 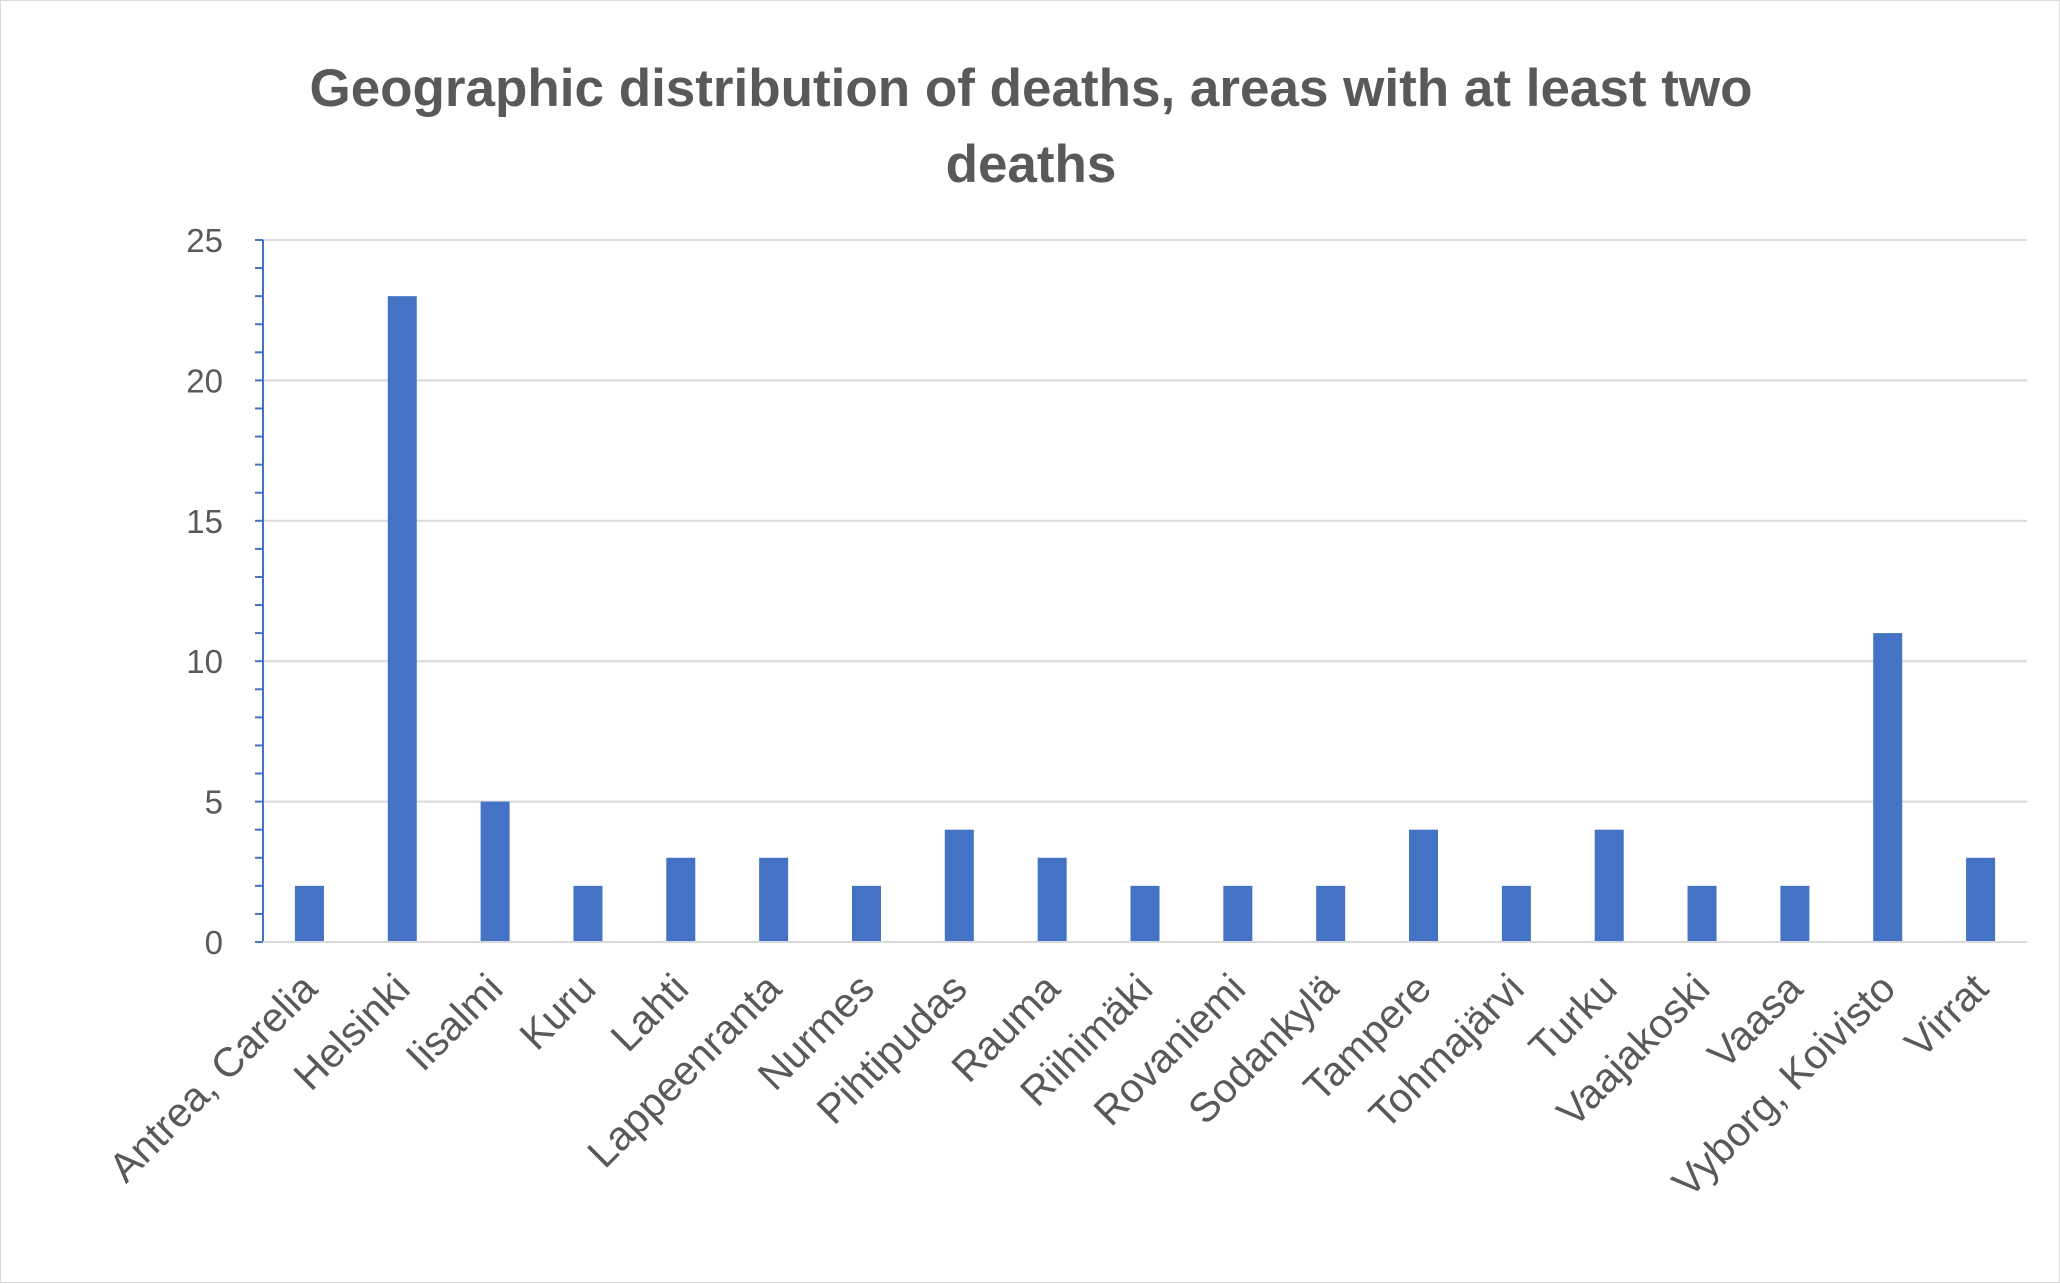 What do you see at coordinates (1947, 1015) in the screenshot?
I see `x-category-label-18: Virrat` at bounding box center [1947, 1015].